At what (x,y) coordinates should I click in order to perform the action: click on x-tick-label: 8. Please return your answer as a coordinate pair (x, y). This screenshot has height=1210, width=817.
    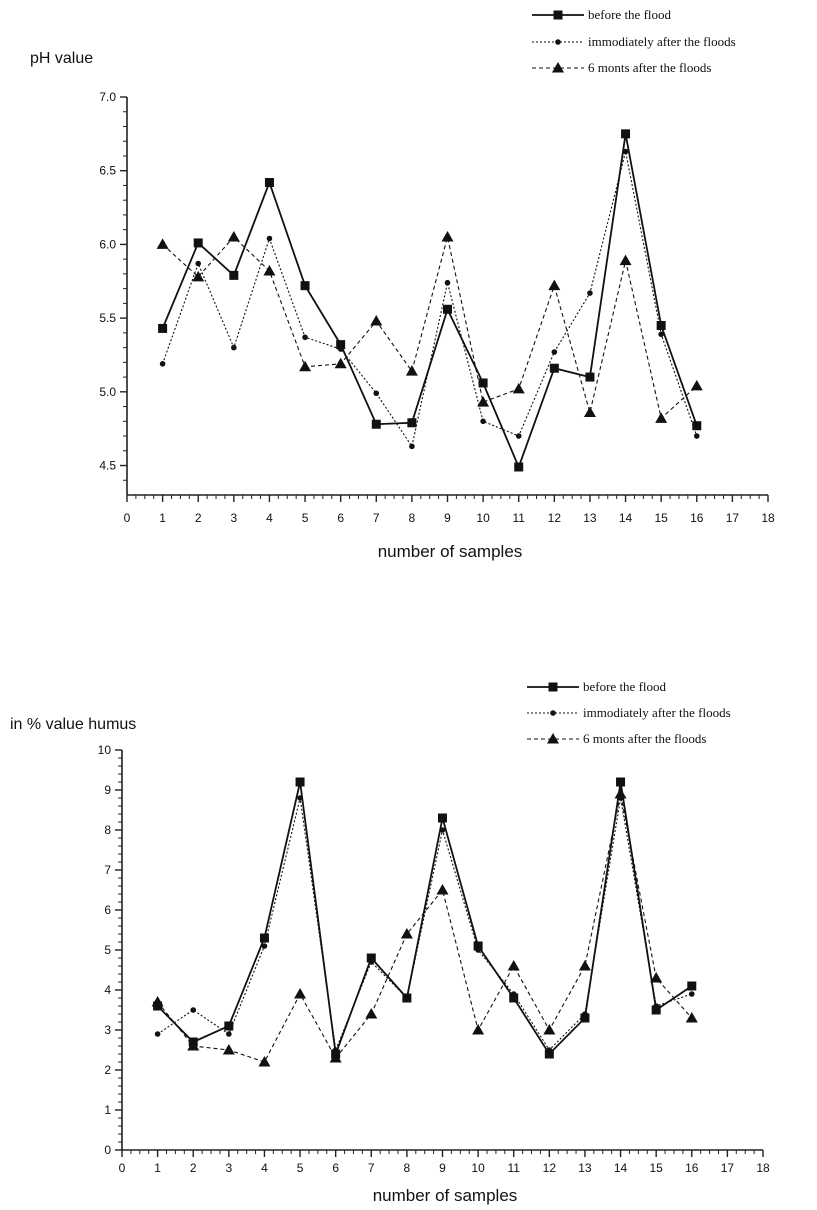
    Looking at the image, I should click on (407, 1168).